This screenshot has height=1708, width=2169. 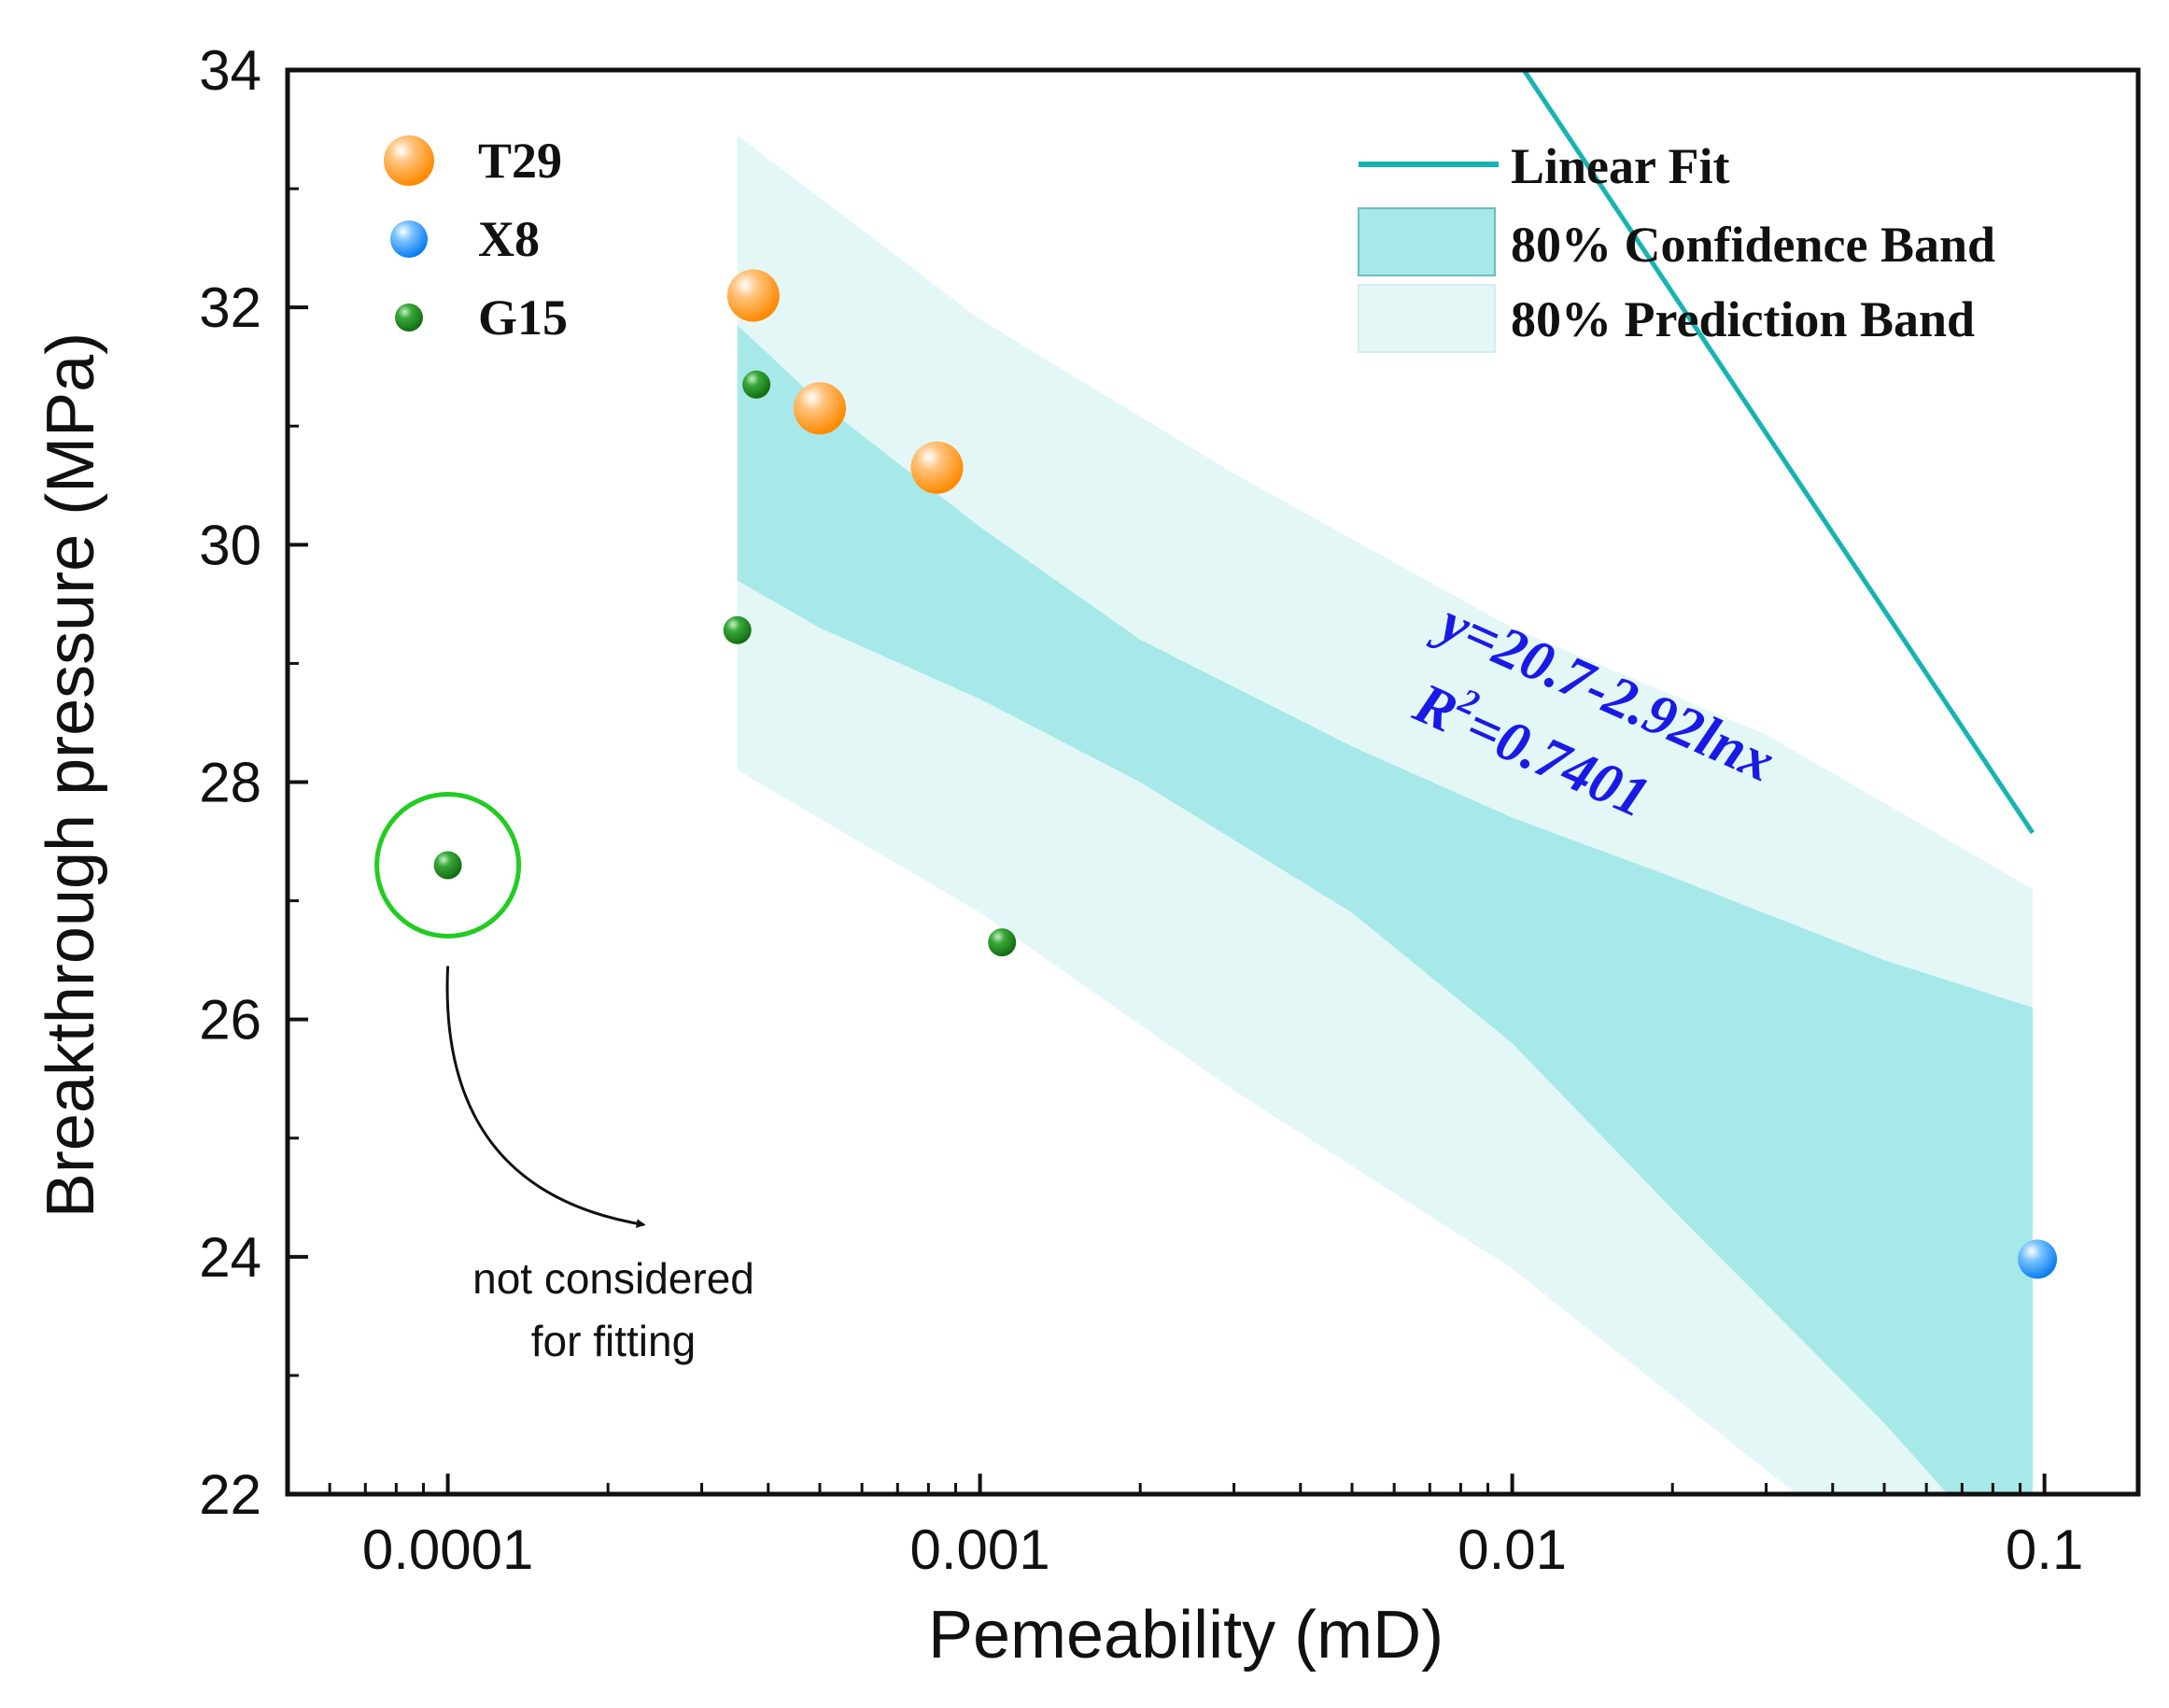 I want to click on legend-label-T29: T29, so click(x=520, y=161).